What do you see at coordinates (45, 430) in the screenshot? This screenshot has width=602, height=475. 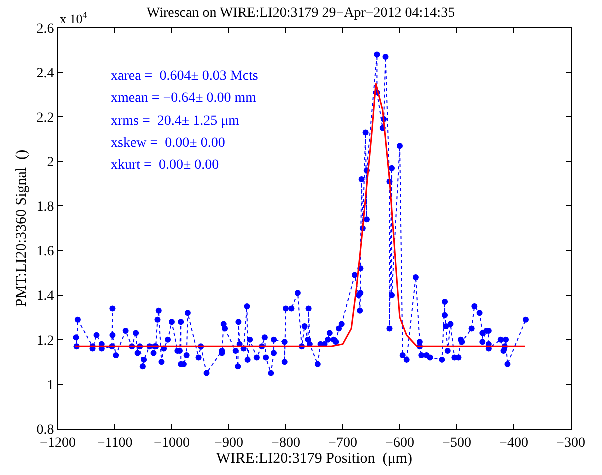 I see `y-tick-label: 0.8` at bounding box center [45, 430].